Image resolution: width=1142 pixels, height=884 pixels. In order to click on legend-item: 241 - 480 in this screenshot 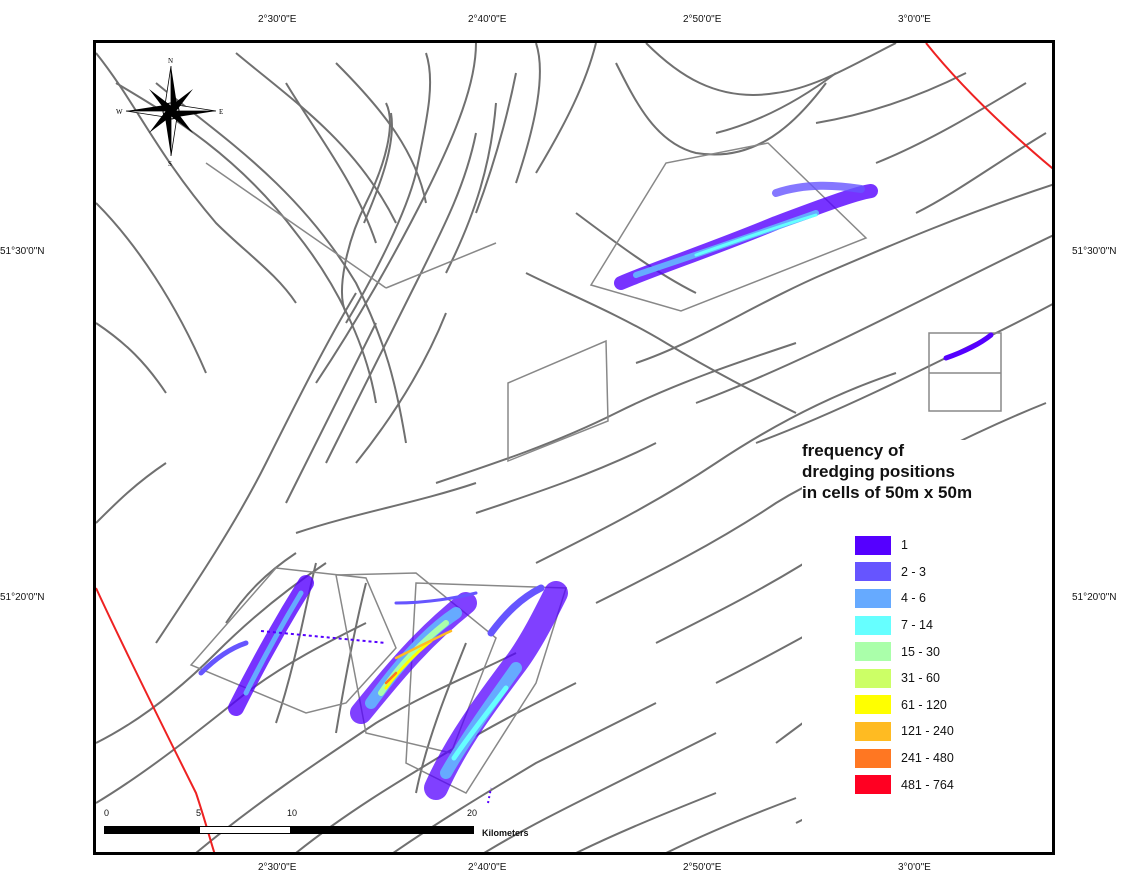, I will do `click(904, 758)`.